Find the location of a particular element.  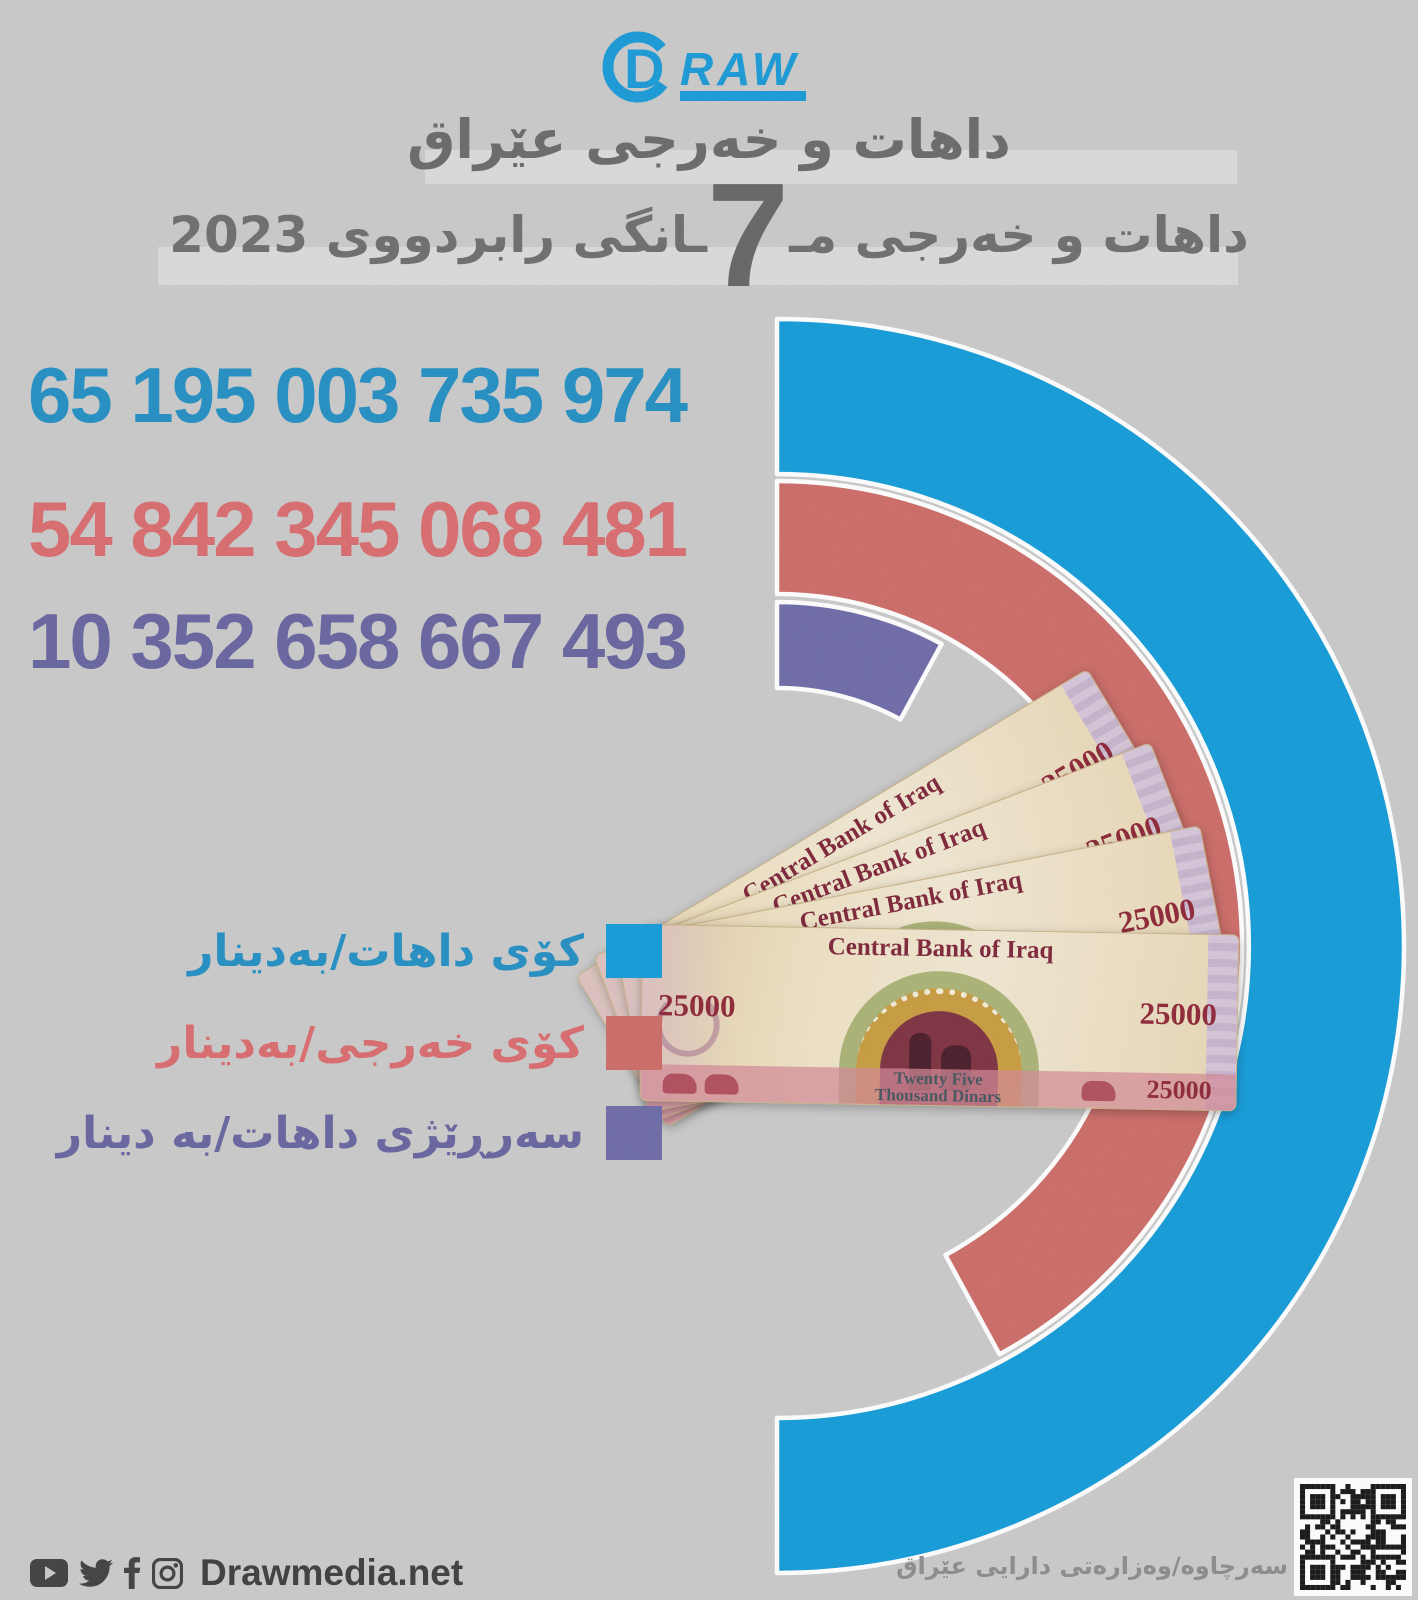

social-bar: Drawmedia.net is located at coordinates (246, 1573).